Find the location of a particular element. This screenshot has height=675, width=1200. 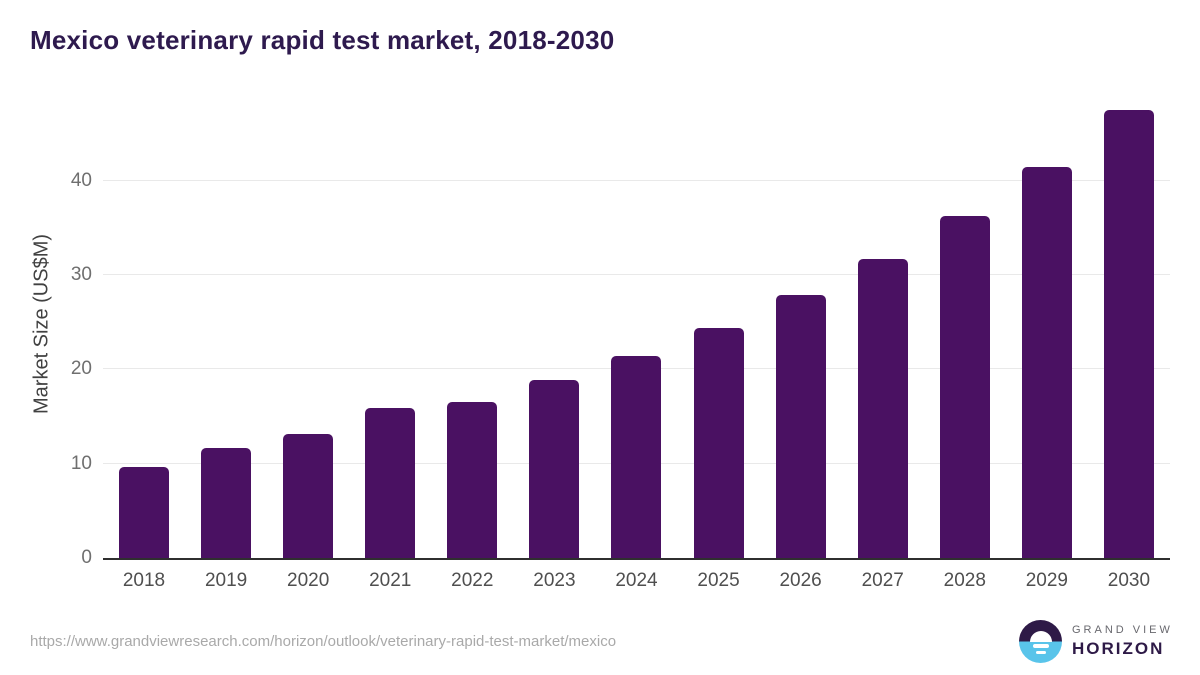

logo-text: GRAND VIEW HORIZON is located at coordinates (1122, 641).